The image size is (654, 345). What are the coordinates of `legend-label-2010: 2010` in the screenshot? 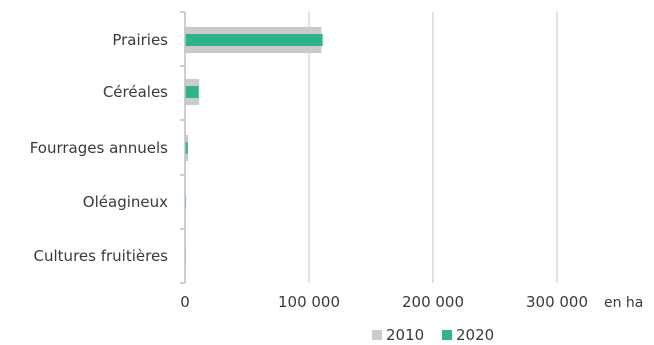 It's located at (405, 335).